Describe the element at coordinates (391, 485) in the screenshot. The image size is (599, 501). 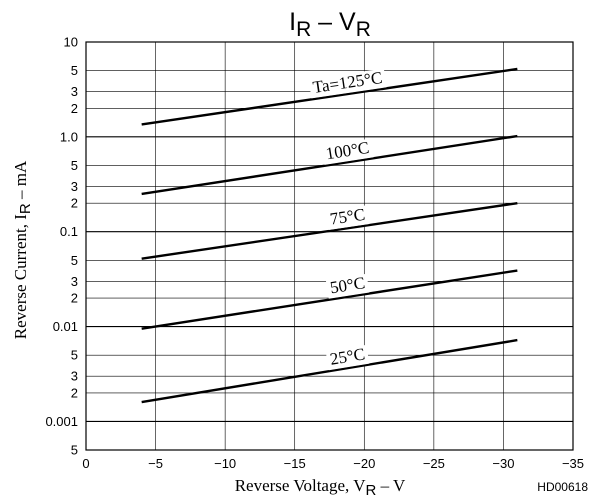
I see `x-axis-label-unit: – V` at that location.